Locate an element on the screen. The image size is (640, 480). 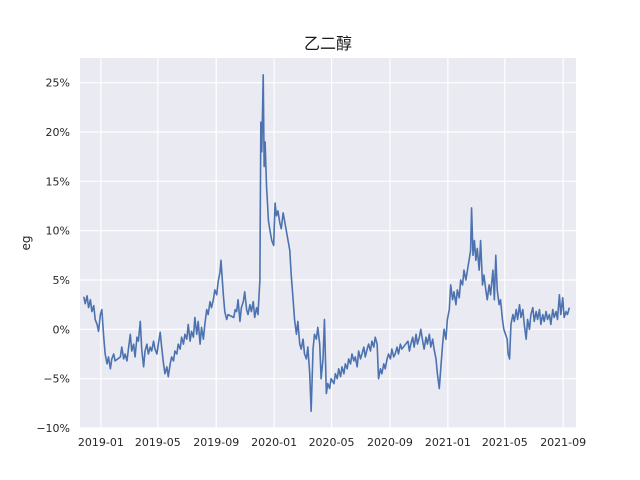
y-tick-label: 25% is located at coordinates (58, 83).